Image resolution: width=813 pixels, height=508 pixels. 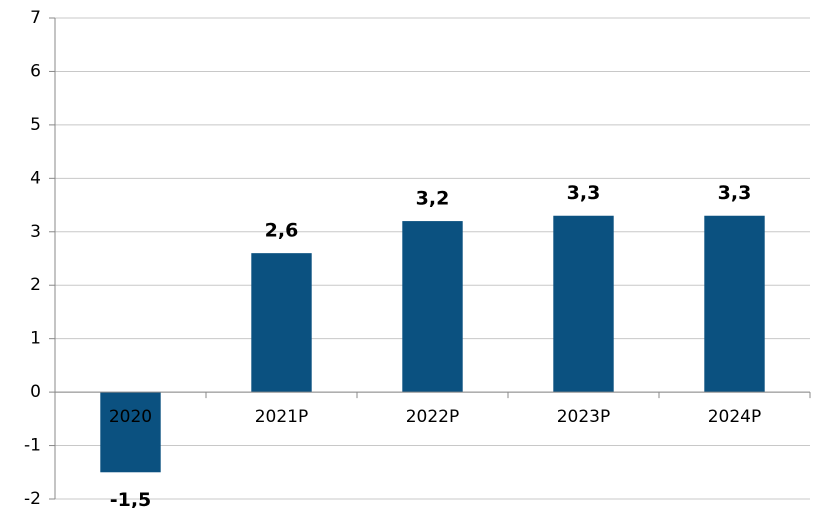 I want to click on y-tick-label: 3, so click(x=35, y=232).